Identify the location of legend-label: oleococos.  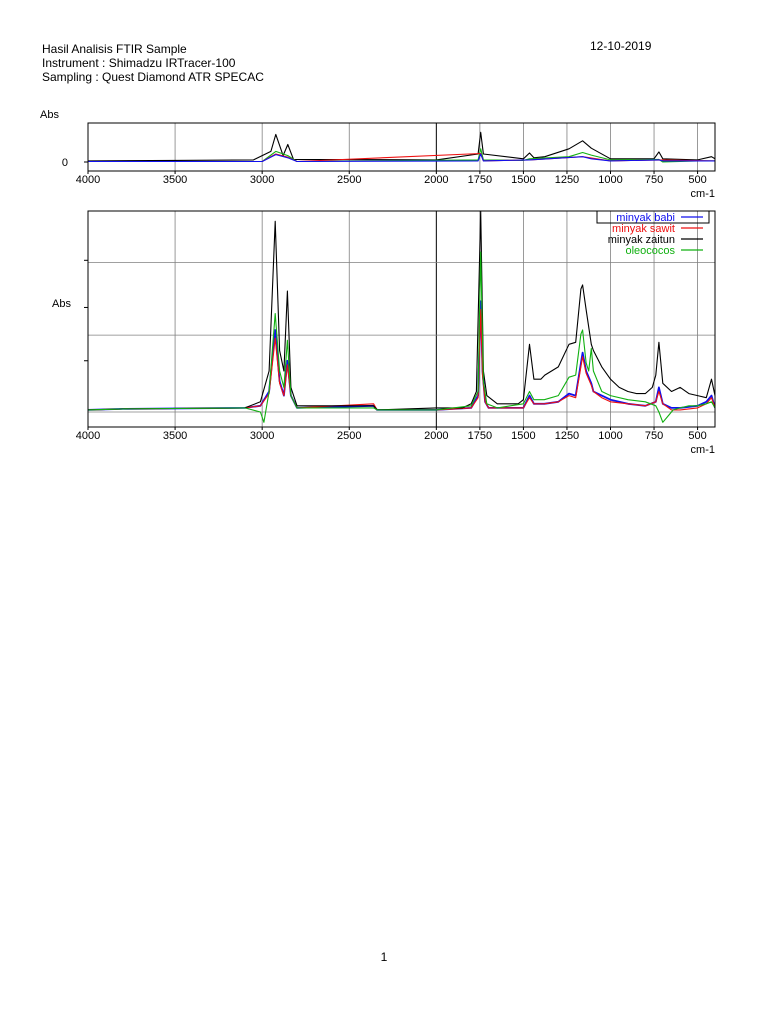
(650, 251).